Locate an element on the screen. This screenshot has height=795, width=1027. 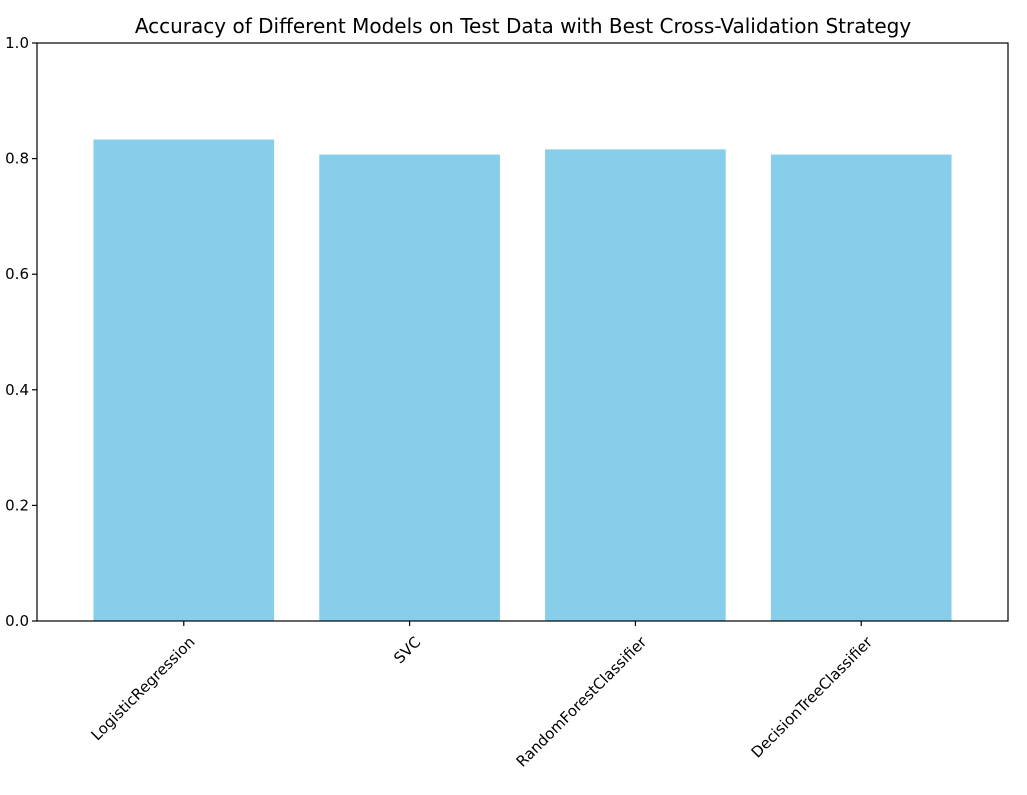
bar-LogisticRegression is located at coordinates (184, 380).